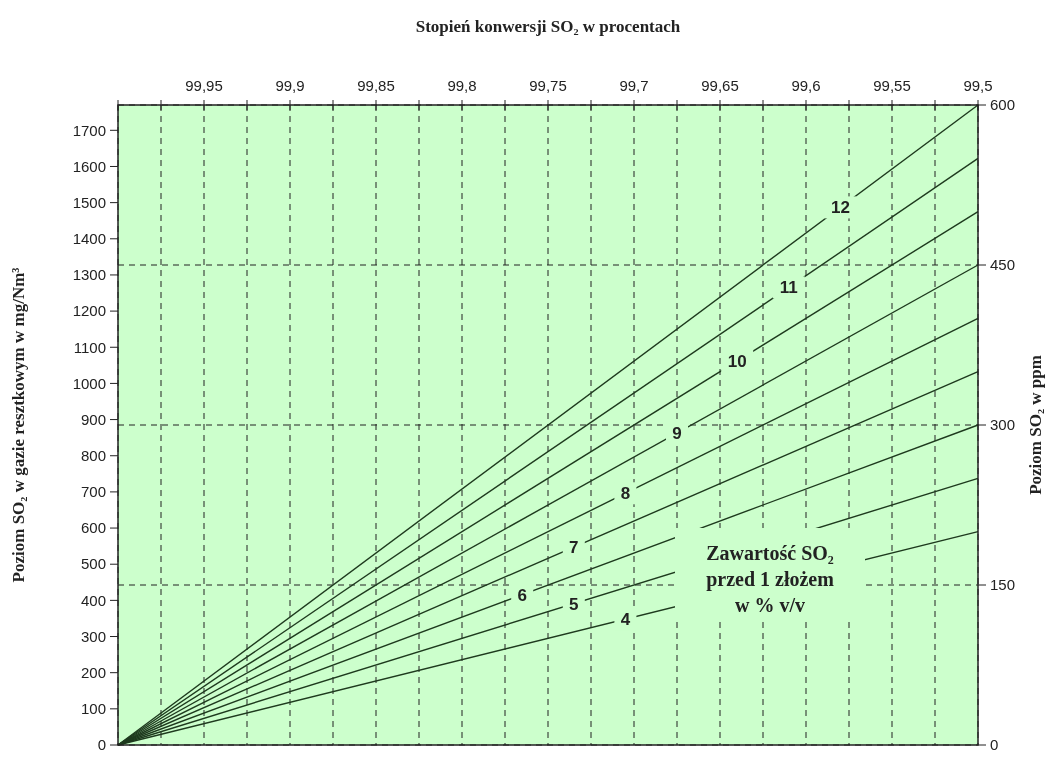 The image size is (1063, 757). What do you see at coordinates (720, 85) in the screenshot?
I see `x-tick-label: 99,65` at bounding box center [720, 85].